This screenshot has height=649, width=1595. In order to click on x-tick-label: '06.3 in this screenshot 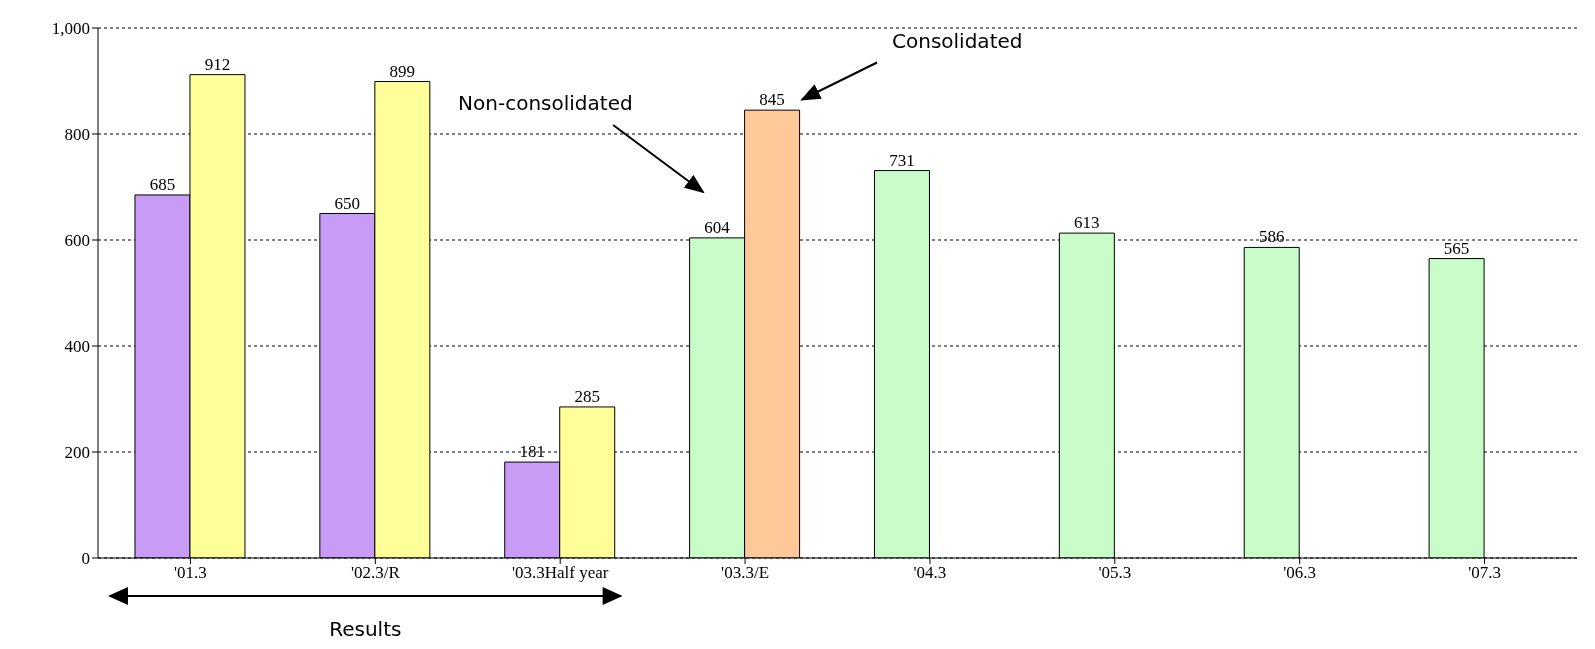, I will do `click(1300, 573)`.